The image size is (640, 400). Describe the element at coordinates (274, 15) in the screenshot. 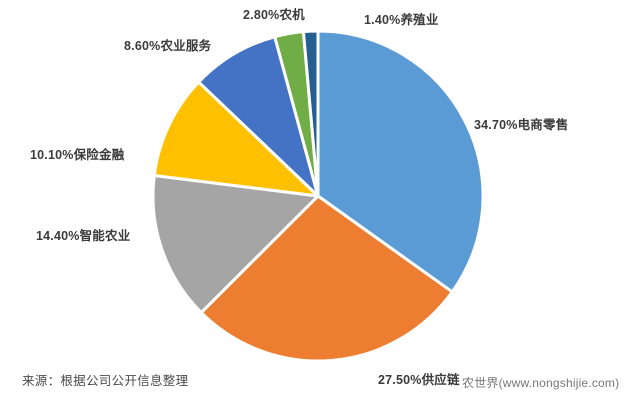

I see `pie-label-machinery: 2.80%农机` at that location.